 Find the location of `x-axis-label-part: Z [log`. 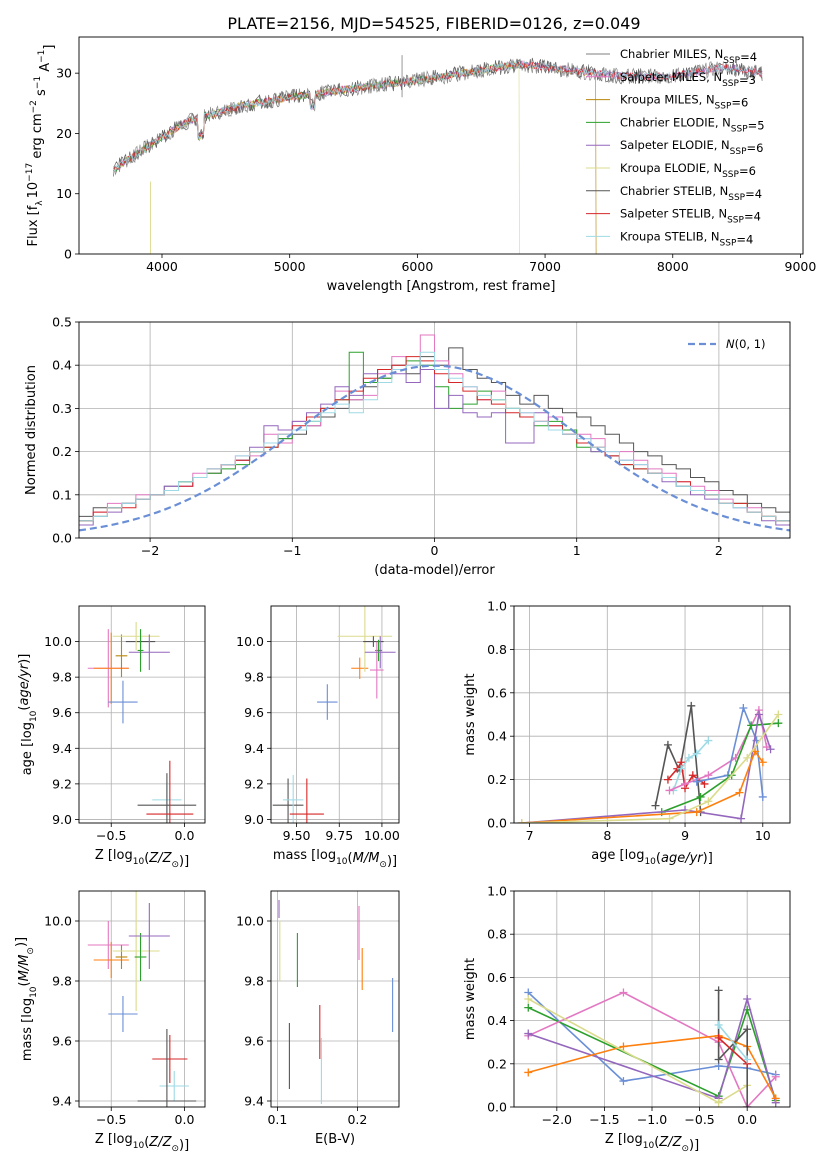

x-axis-label-part: Z [log is located at coordinates (114, 1139).